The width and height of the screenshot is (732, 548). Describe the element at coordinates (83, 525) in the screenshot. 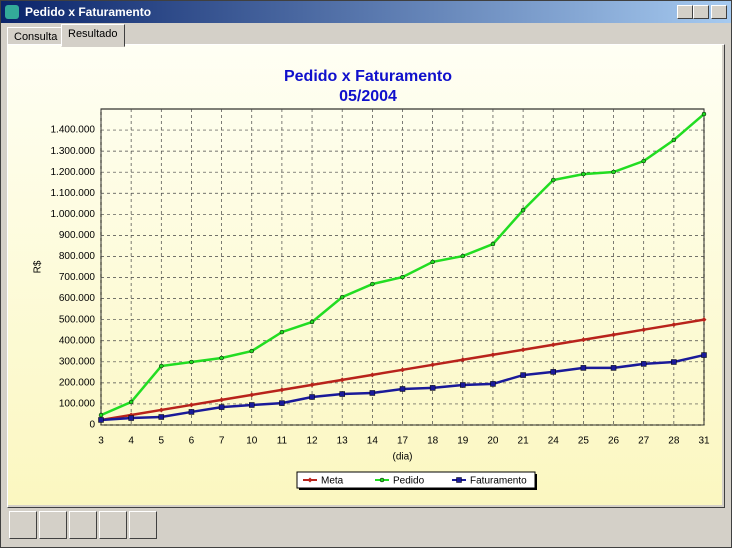

I see `chart-button` at that location.